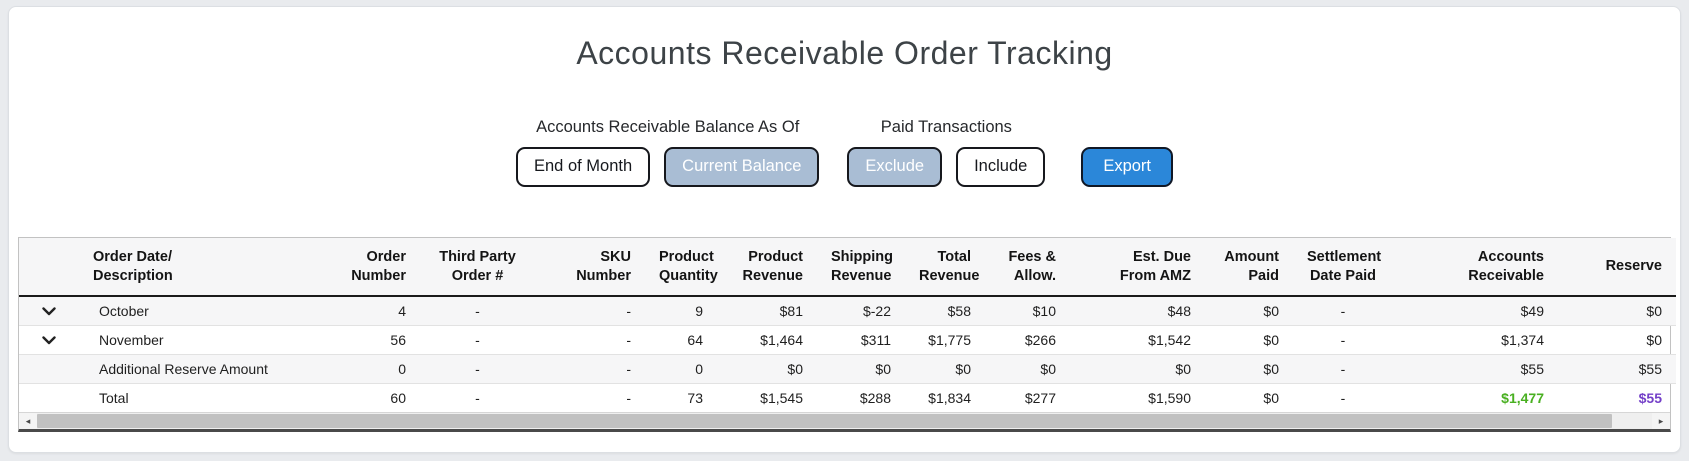  I want to click on page-title: Accounts Receivable Order Tracking, so click(844, 53).